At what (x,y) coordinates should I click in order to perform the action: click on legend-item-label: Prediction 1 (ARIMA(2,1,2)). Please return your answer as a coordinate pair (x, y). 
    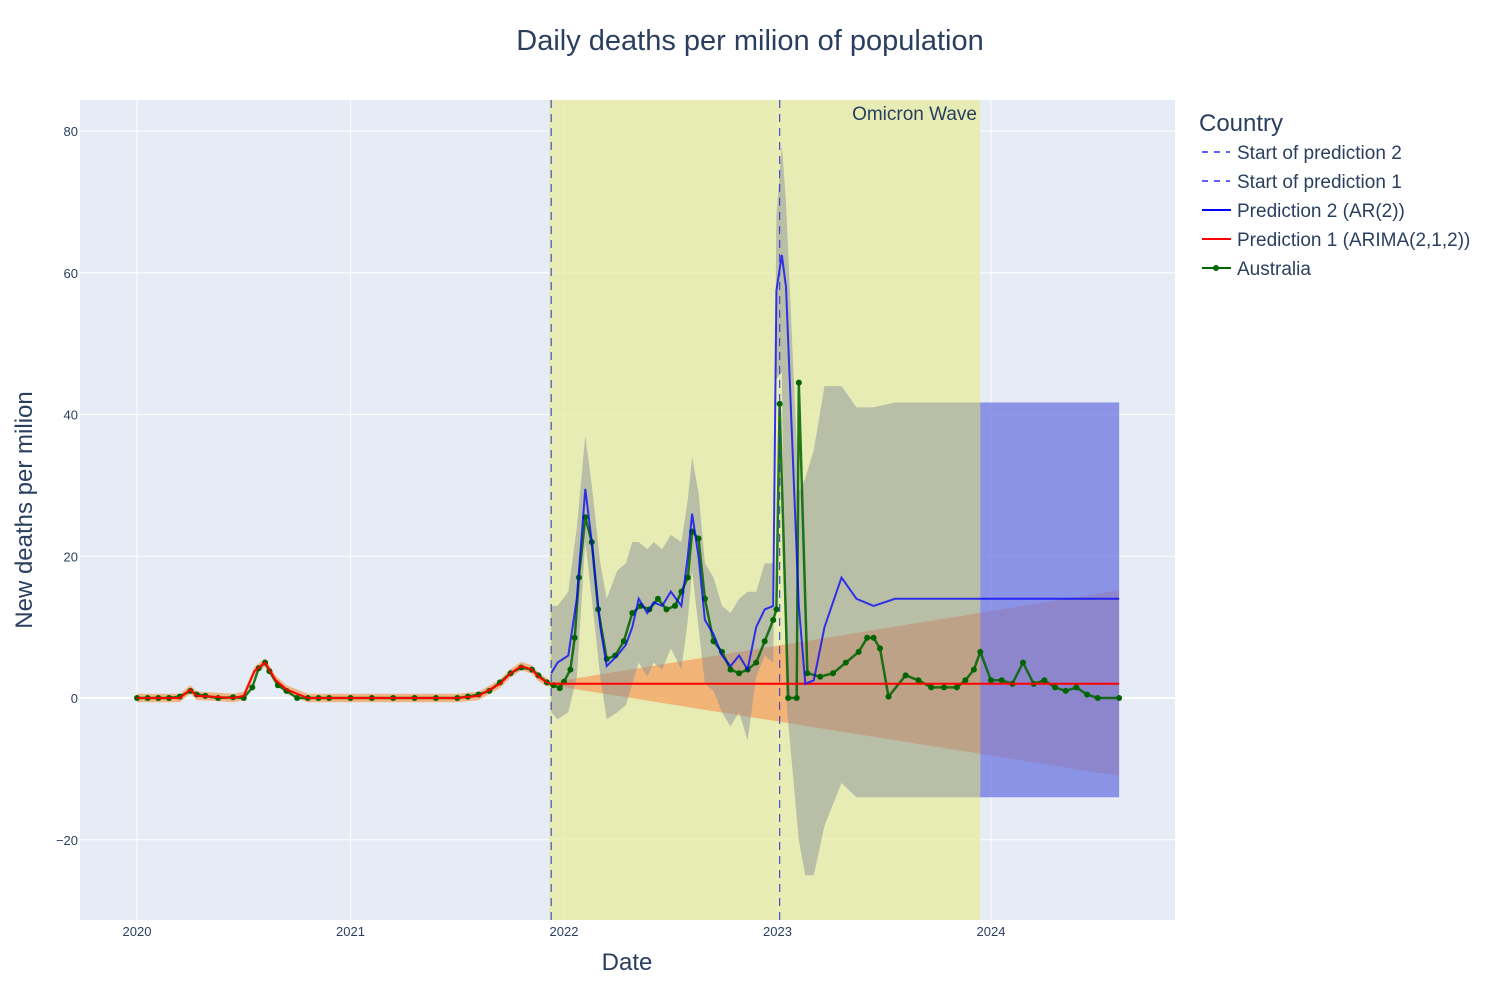
    Looking at the image, I should click on (1353, 240).